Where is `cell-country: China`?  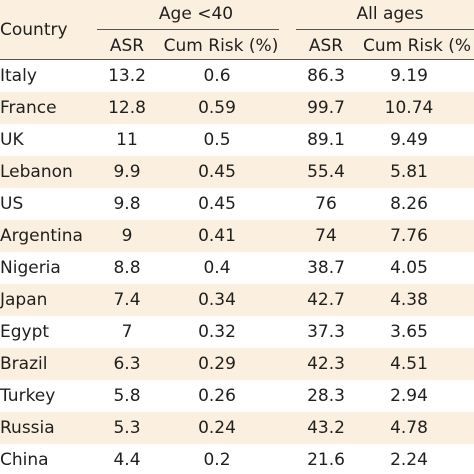
cell-country: China is located at coordinates (24, 460).